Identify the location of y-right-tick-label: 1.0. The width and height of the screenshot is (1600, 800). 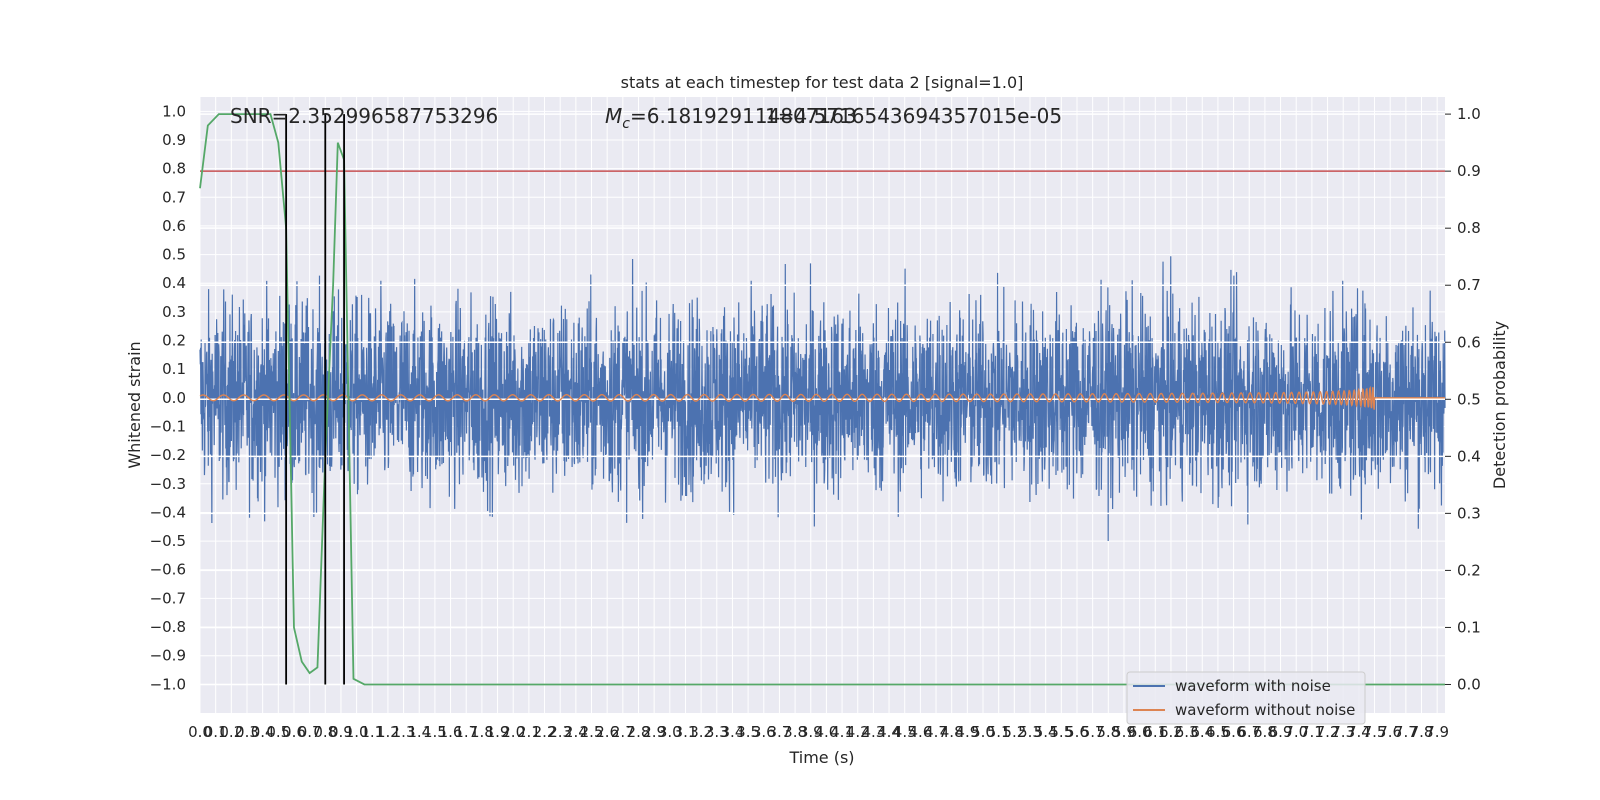
(1469, 114).